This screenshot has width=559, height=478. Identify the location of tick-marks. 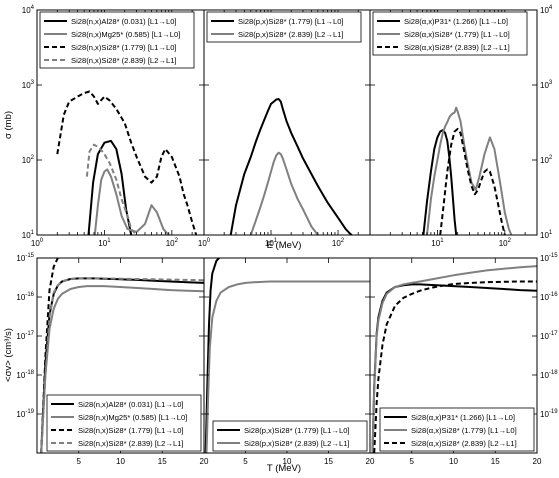
(120, 122).